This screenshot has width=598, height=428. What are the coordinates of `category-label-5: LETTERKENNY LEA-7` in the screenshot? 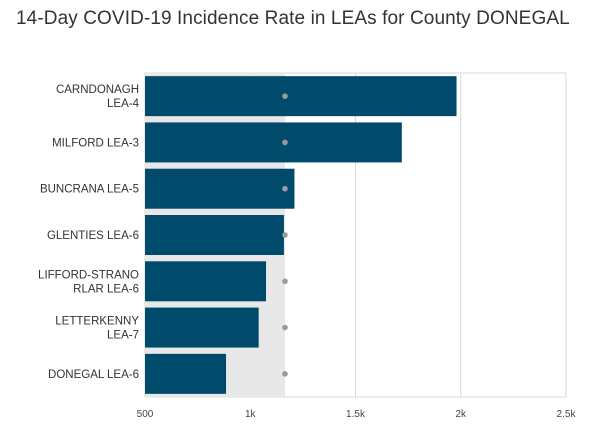 It's located at (97, 329).